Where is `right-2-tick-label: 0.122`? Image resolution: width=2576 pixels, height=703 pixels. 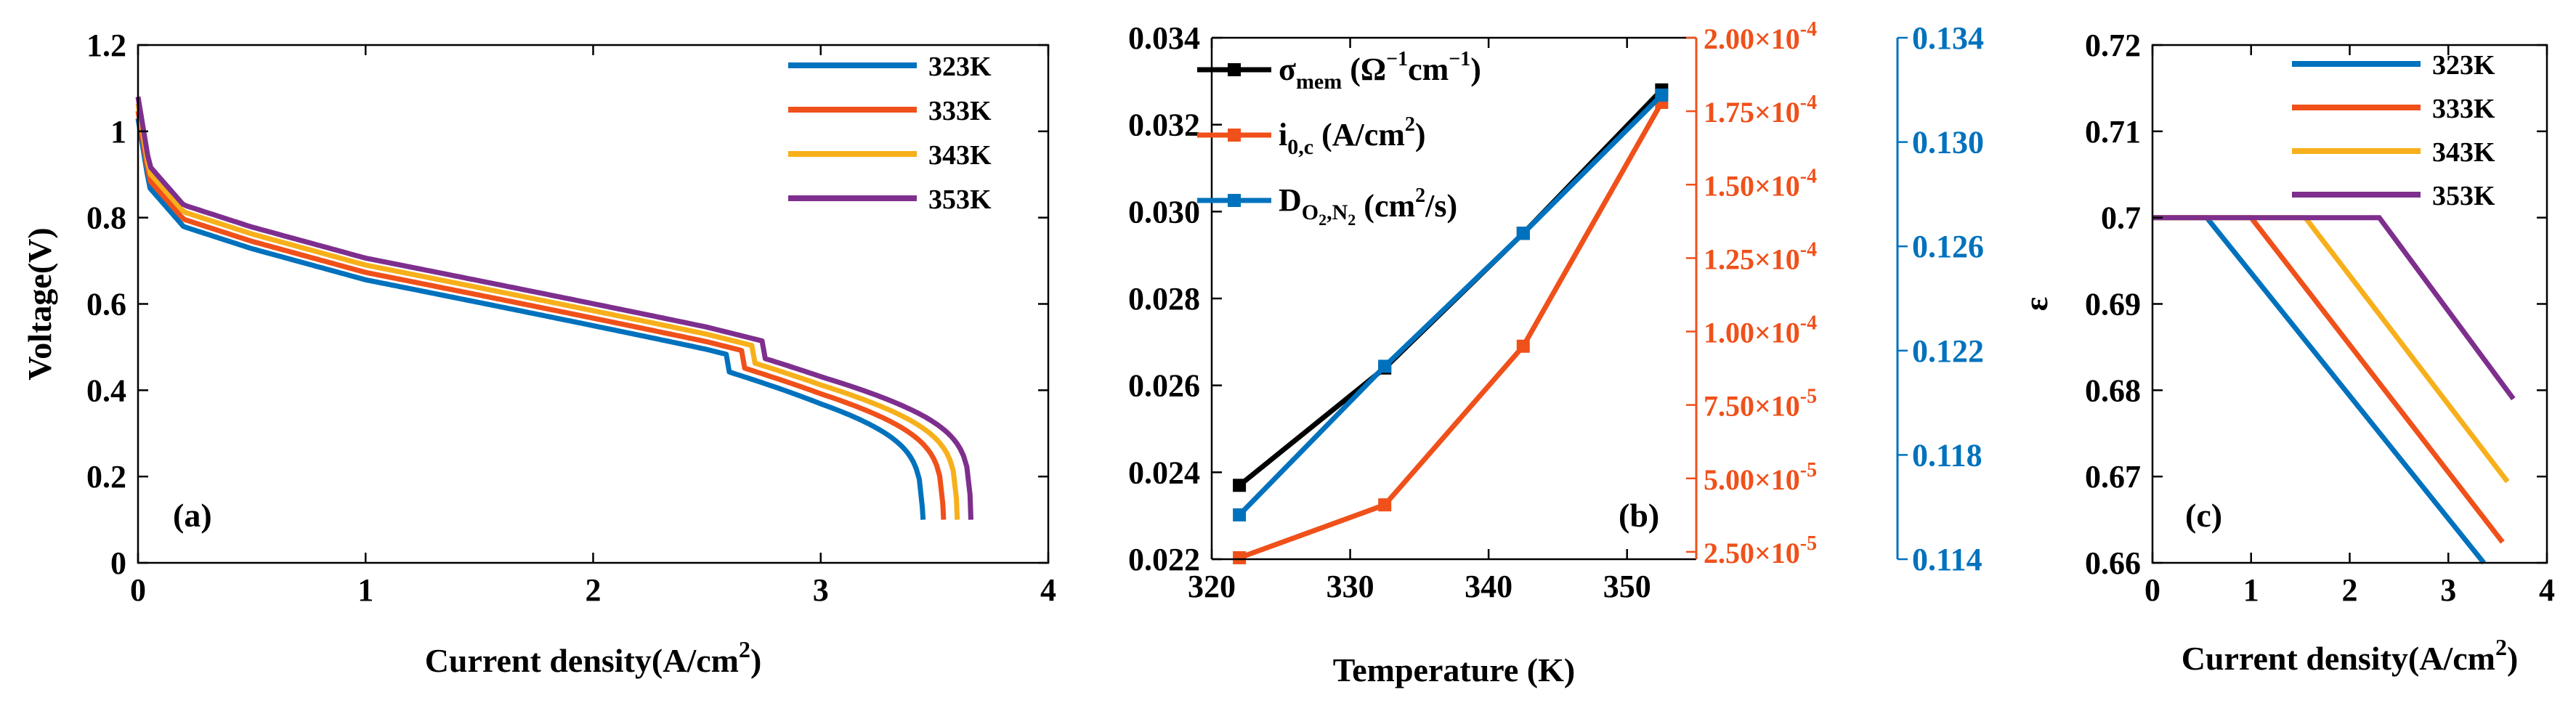 right-2-tick-label: 0.122 is located at coordinates (1948, 351).